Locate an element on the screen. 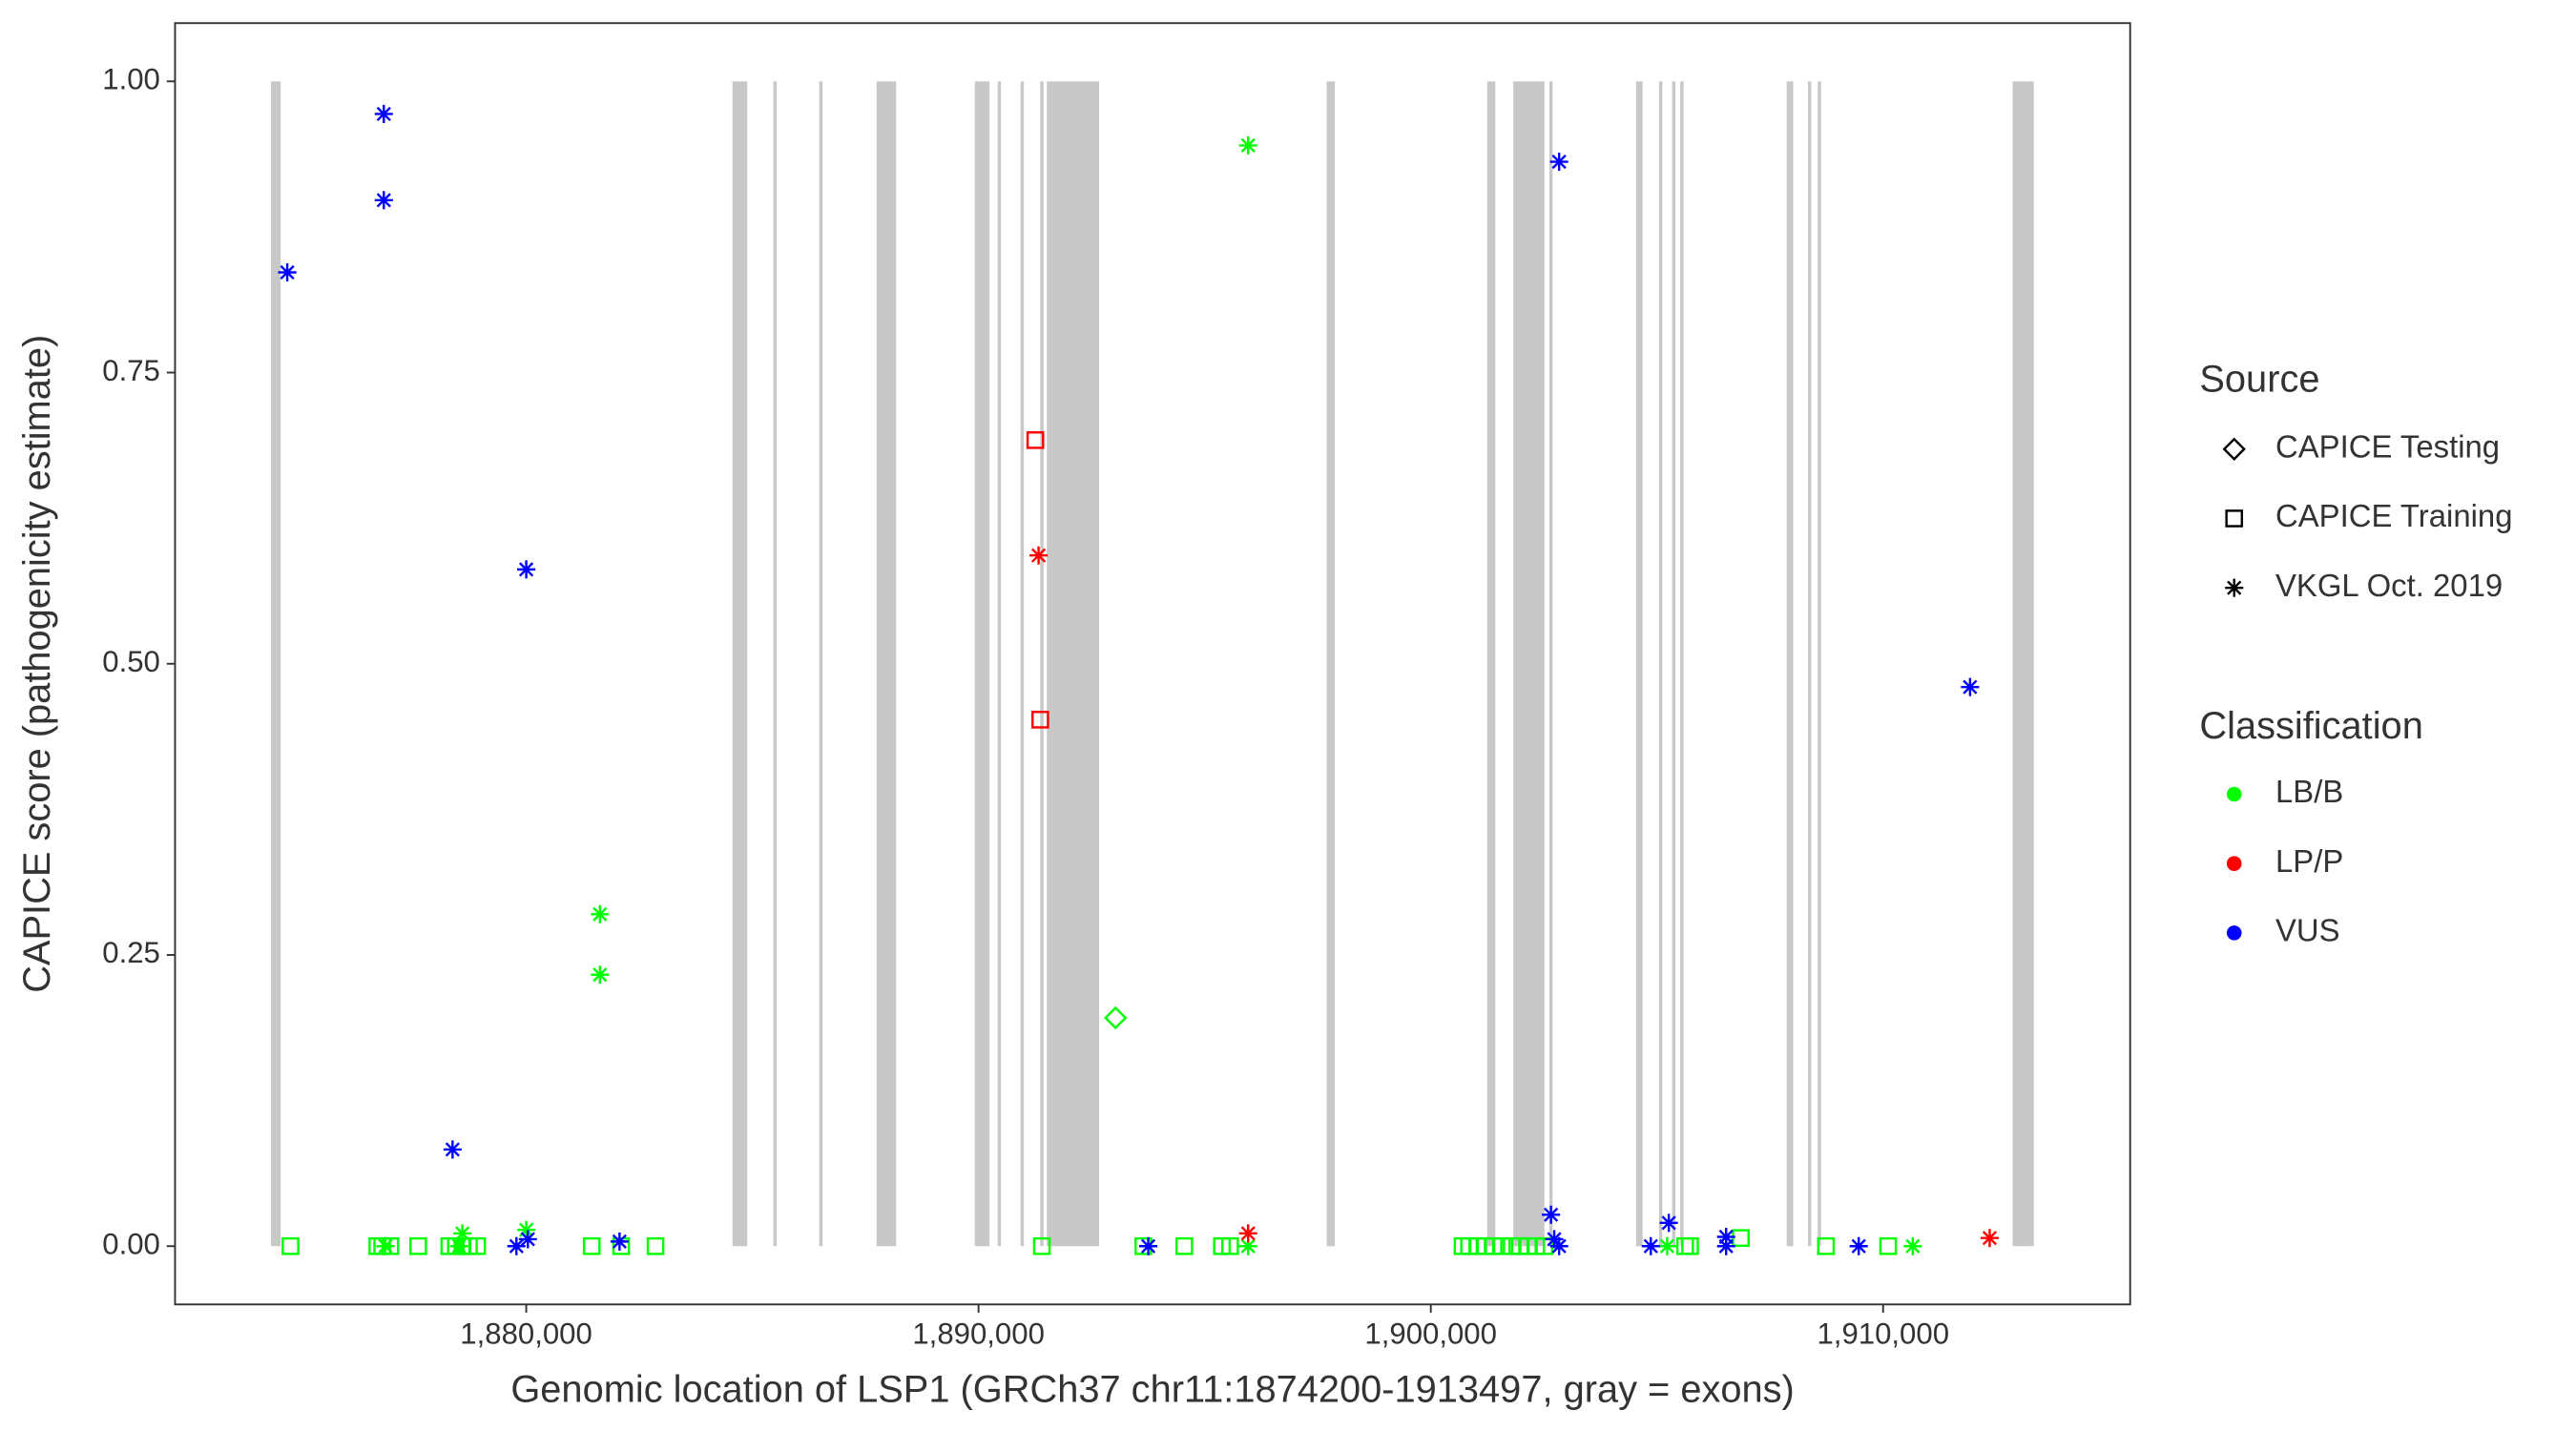 The image size is (2576, 1431). legend-title: Source is located at coordinates (2259, 379).